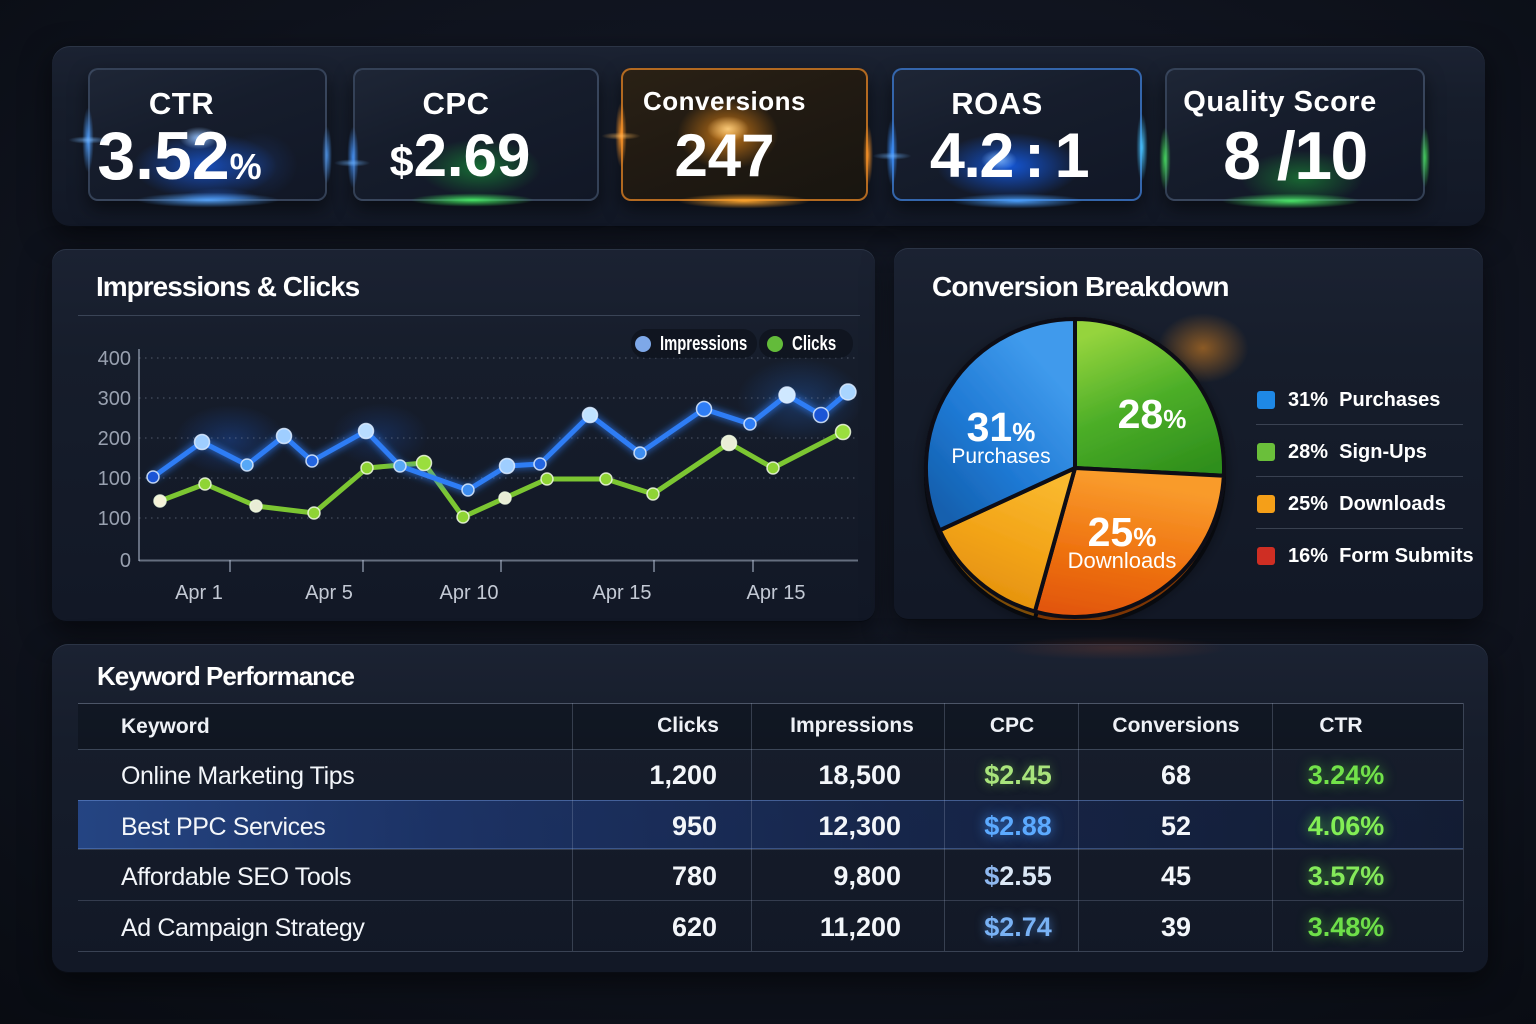  I want to click on svg-text: 400, so click(114, 359).